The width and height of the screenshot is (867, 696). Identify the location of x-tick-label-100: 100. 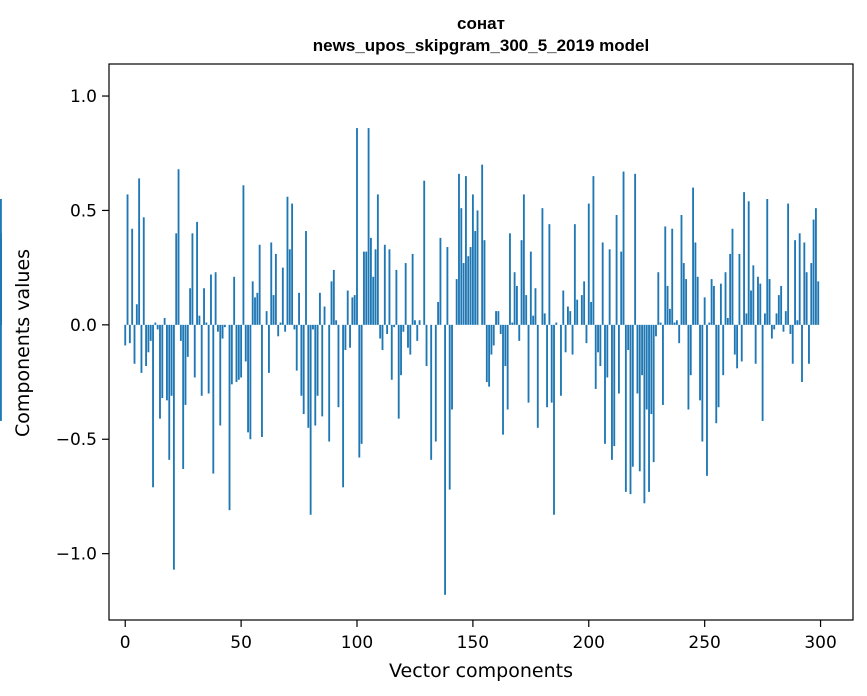
(357, 643).